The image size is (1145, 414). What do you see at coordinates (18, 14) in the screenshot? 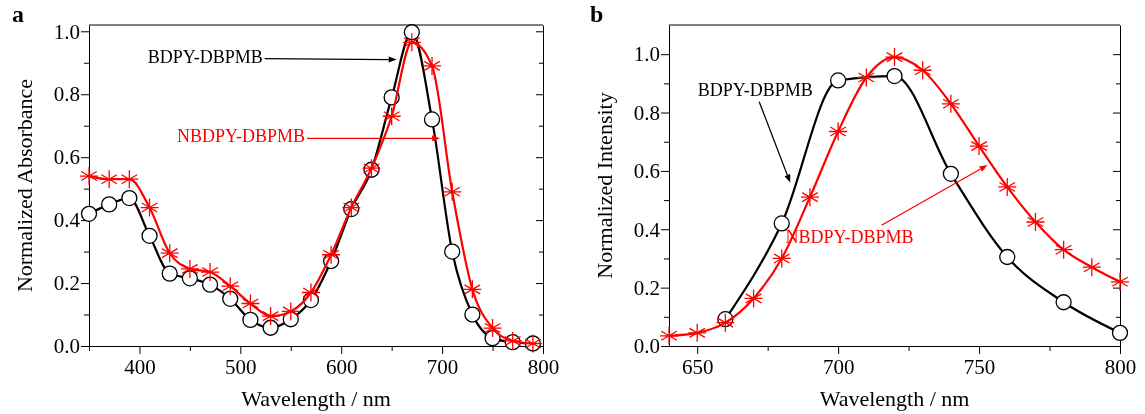
I see `chart-title: a` at bounding box center [18, 14].